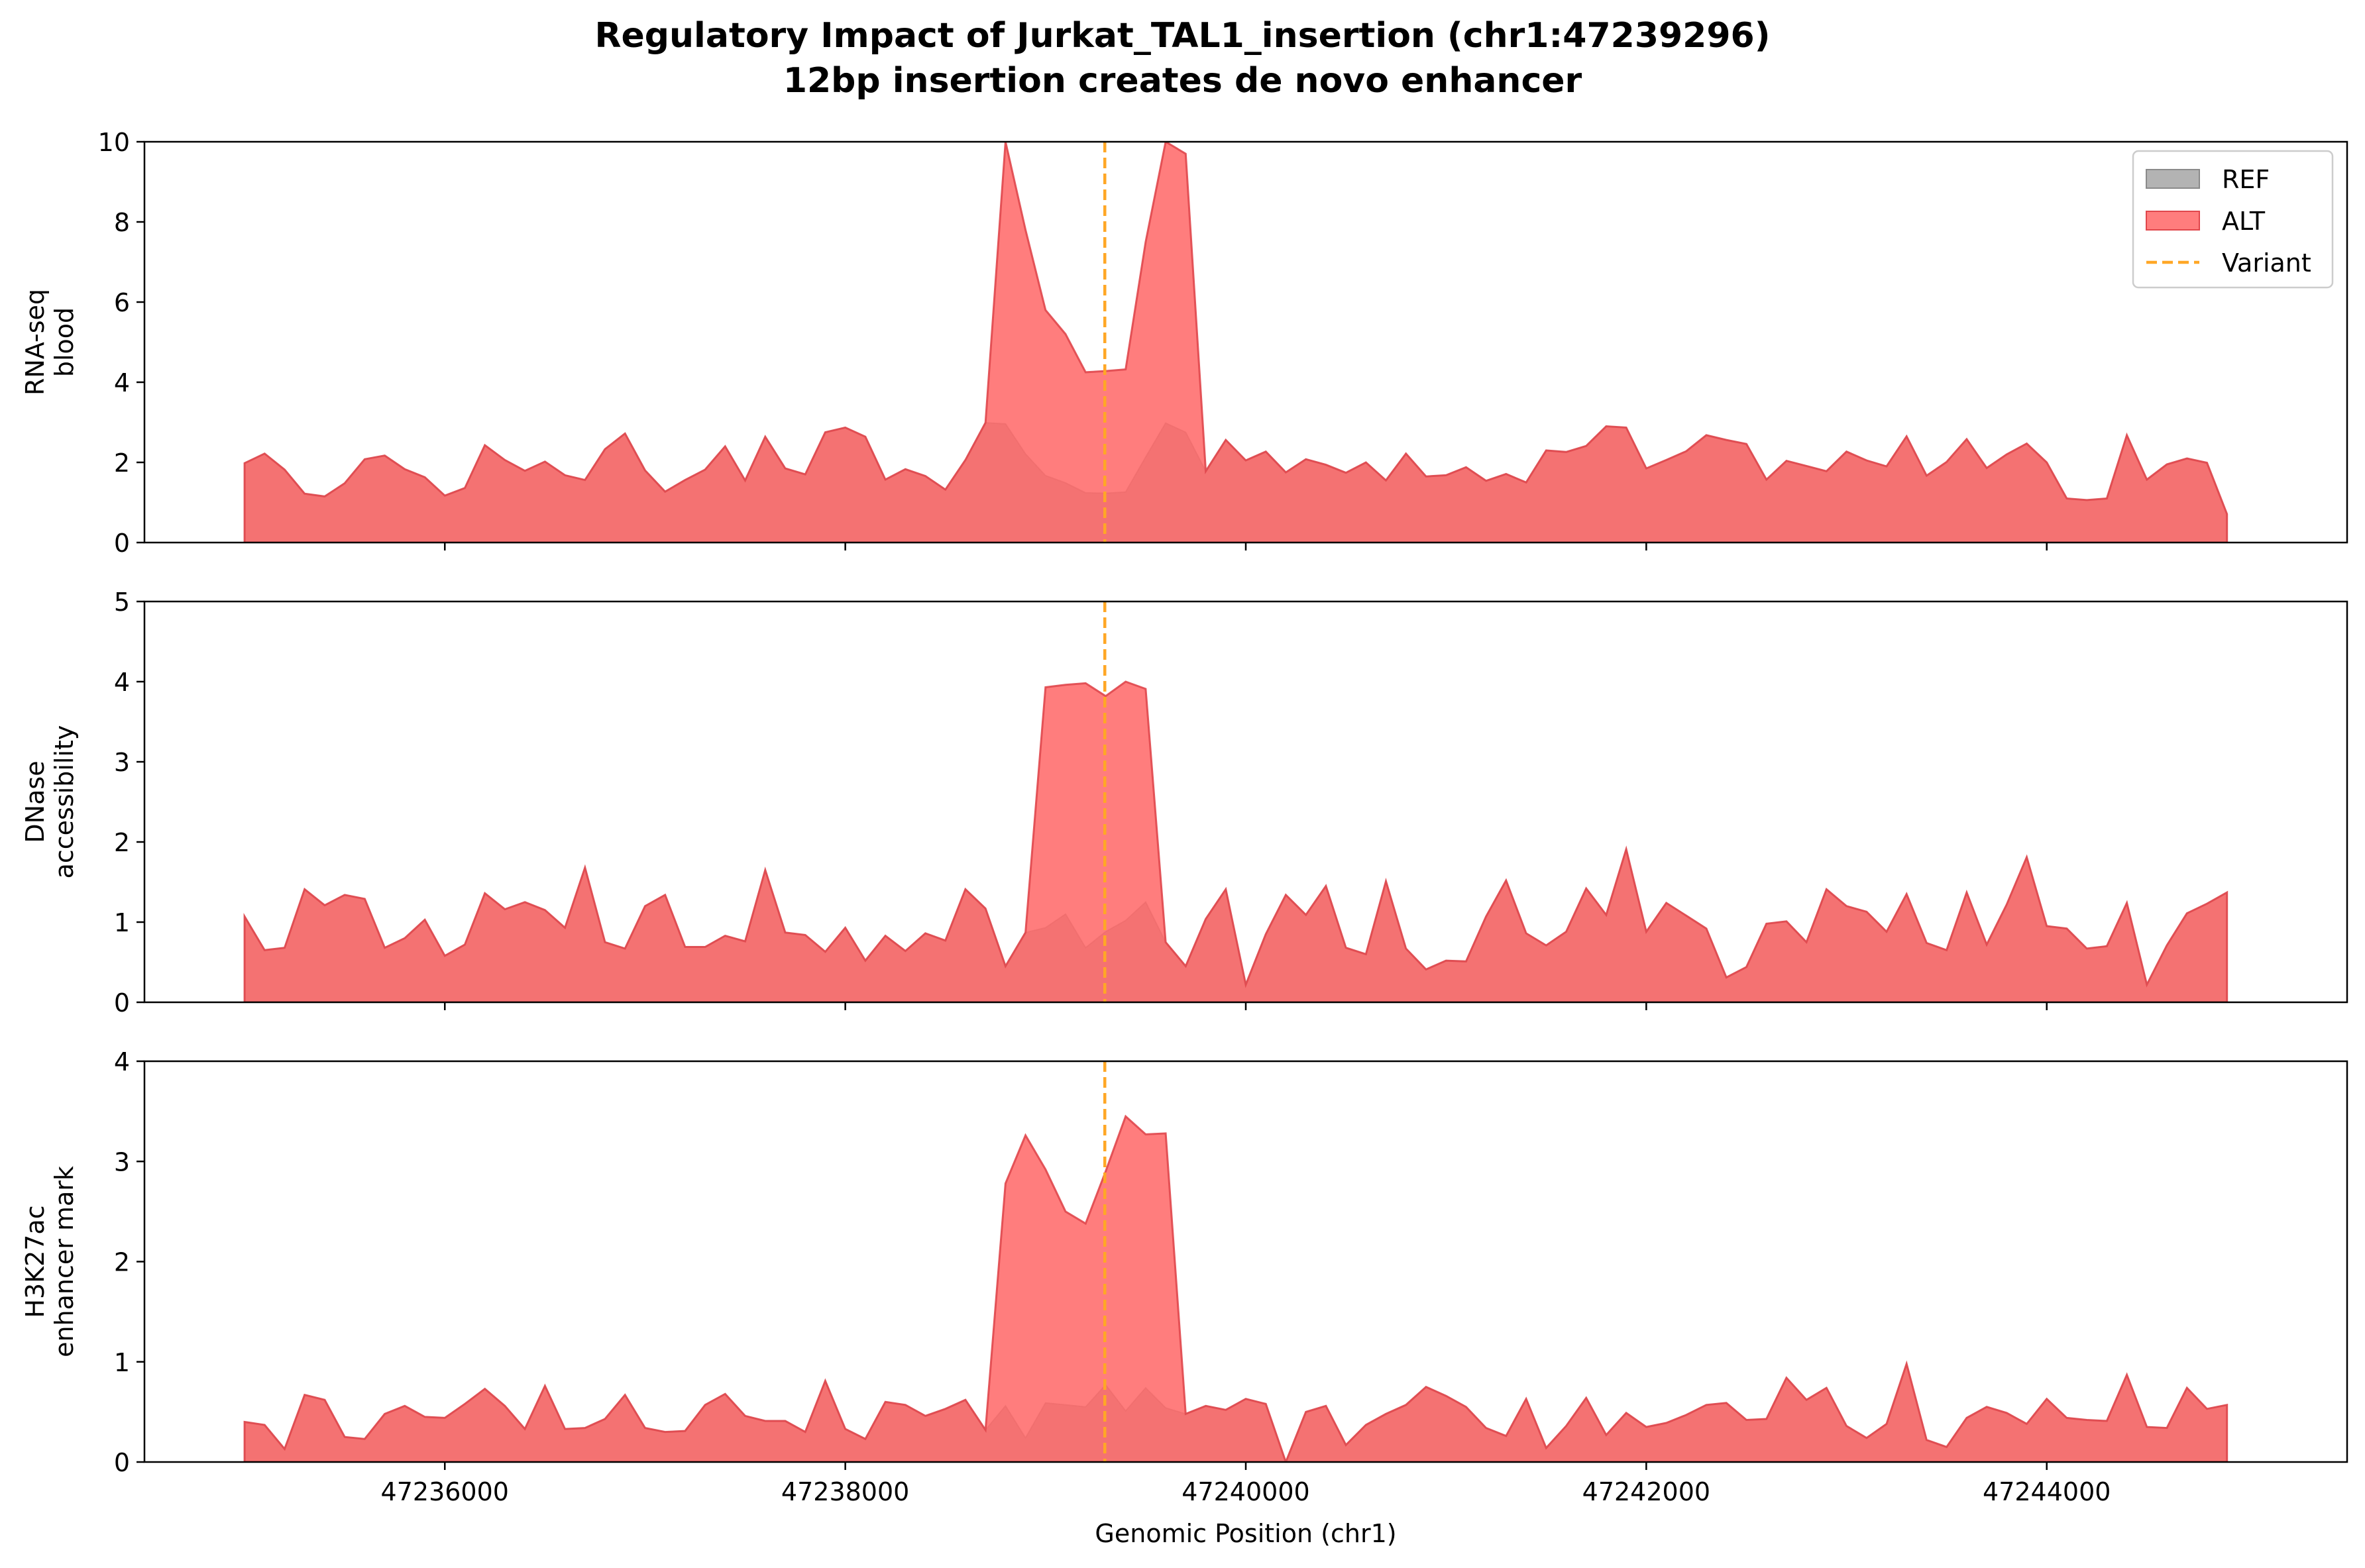  What do you see at coordinates (114, 142) in the screenshot?
I see `y-tick-label: 10` at bounding box center [114, 142].